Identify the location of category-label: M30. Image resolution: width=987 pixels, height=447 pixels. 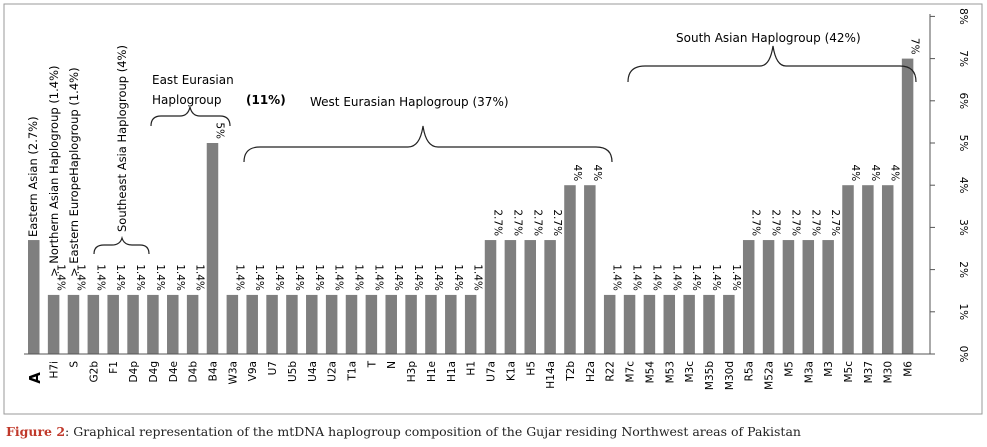
(889, 372).